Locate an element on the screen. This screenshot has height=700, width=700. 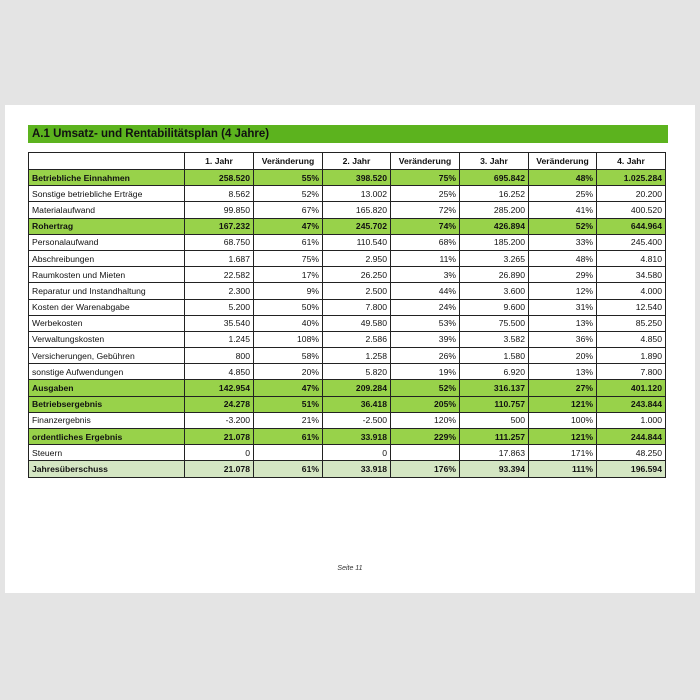
cell: 1.025.284 is located at coordinates (631, 177).